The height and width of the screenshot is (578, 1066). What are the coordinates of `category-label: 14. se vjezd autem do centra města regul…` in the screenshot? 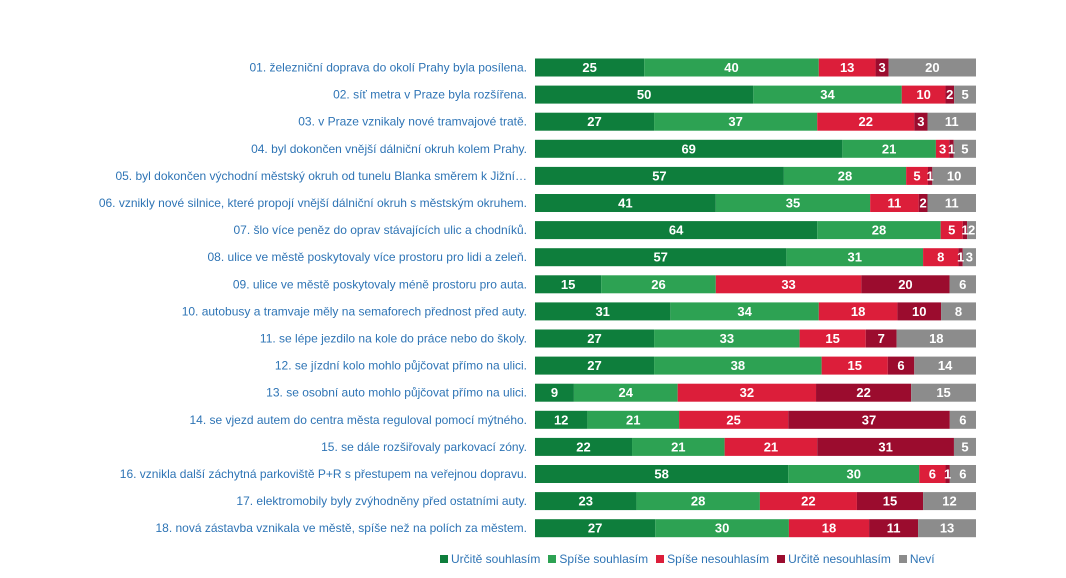 It's located at (358, 420).